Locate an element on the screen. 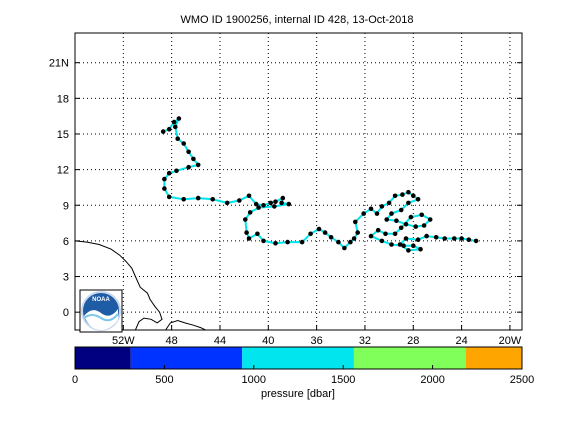  lat-tick-label: 0 is located at coordinates (66, 313).